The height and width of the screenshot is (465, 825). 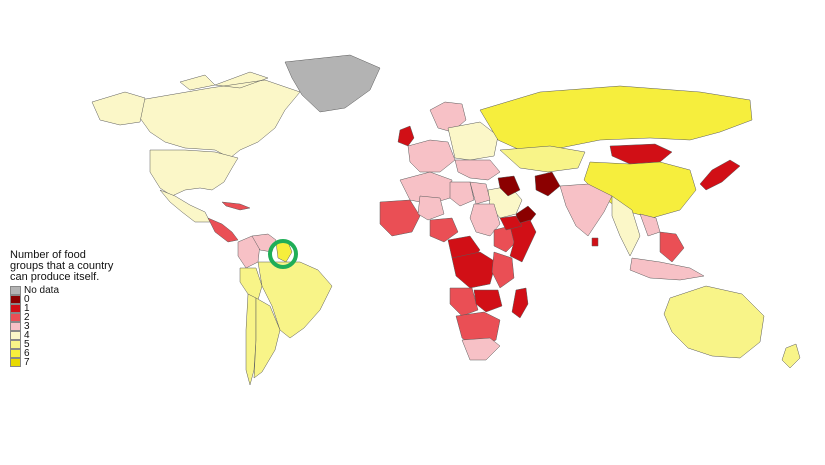 What do you see at coordinates (616, 118) in the screenshot?
I see `region-russia` at bounding box center [616, 118].